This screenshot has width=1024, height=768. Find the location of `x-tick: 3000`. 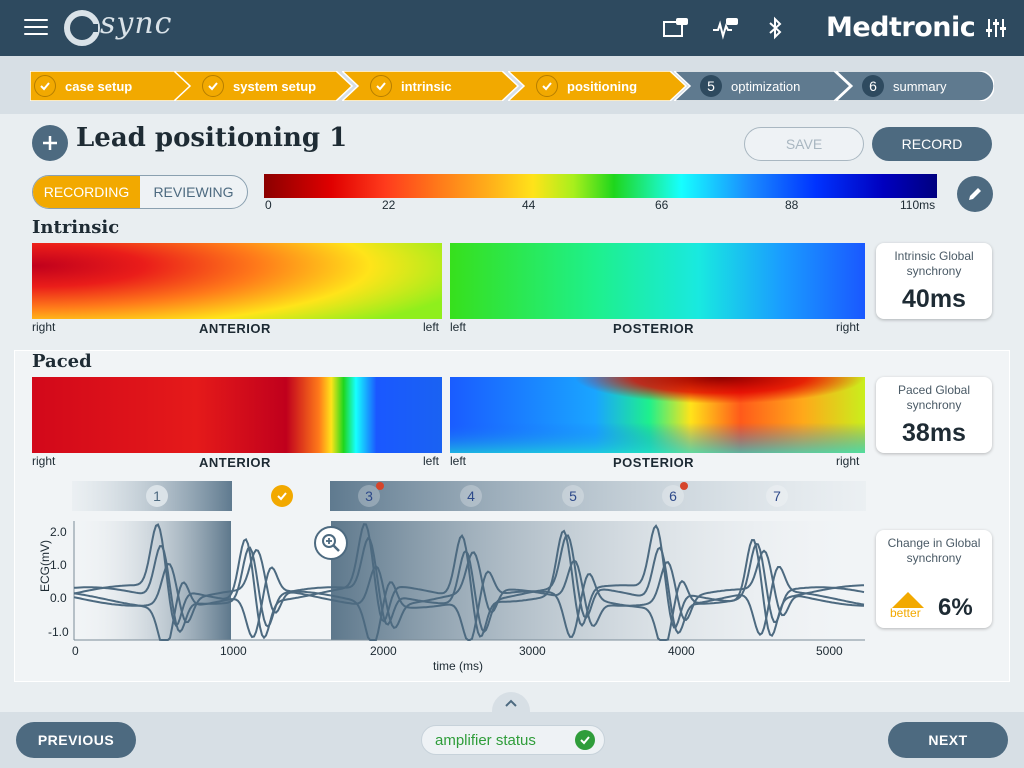

x-tick: 3000 is located at coordinates (532, 651).